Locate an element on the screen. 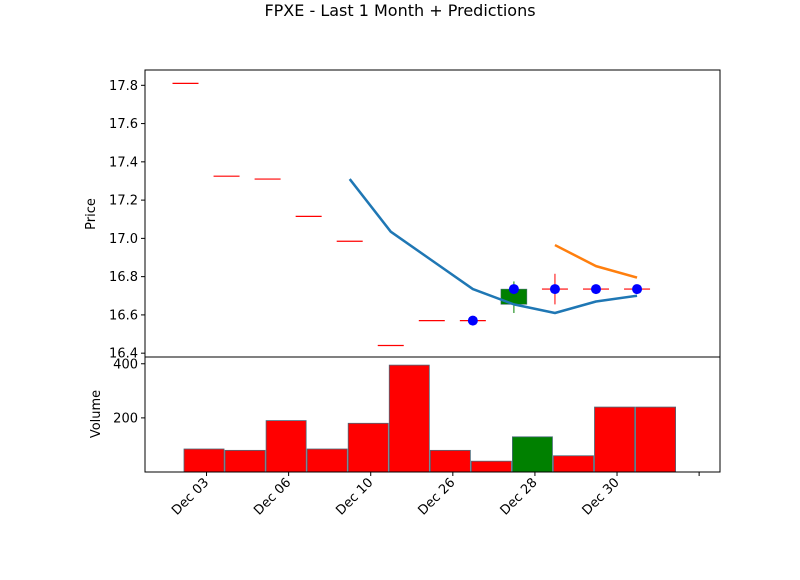 The height and width of the screenshot is (580, 800). price-axis-label: Price is located at coordinates (91, 214).